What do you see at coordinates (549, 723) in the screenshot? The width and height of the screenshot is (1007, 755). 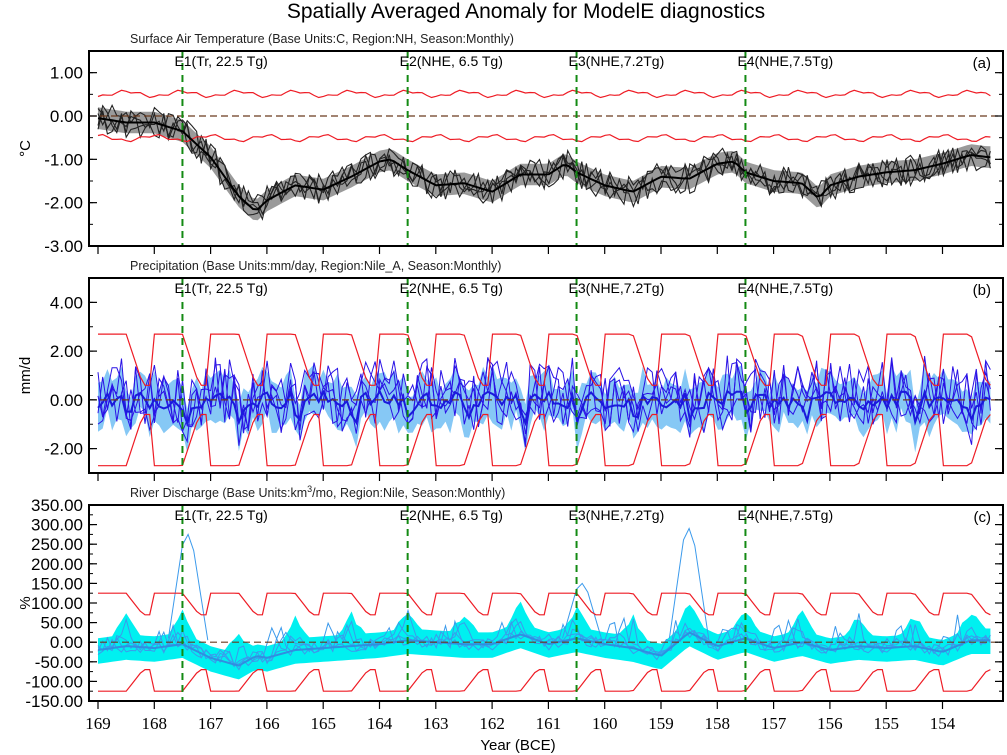 I see `x-tick-label: 161` at bounding box center [549, 723].